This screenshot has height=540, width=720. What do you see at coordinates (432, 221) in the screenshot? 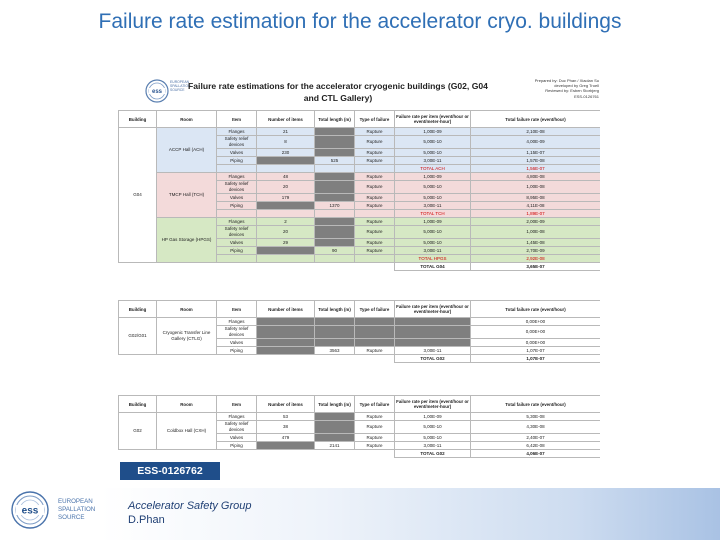
I see `rate-cell: 1,00E-09` at bounding box center [432, 221].